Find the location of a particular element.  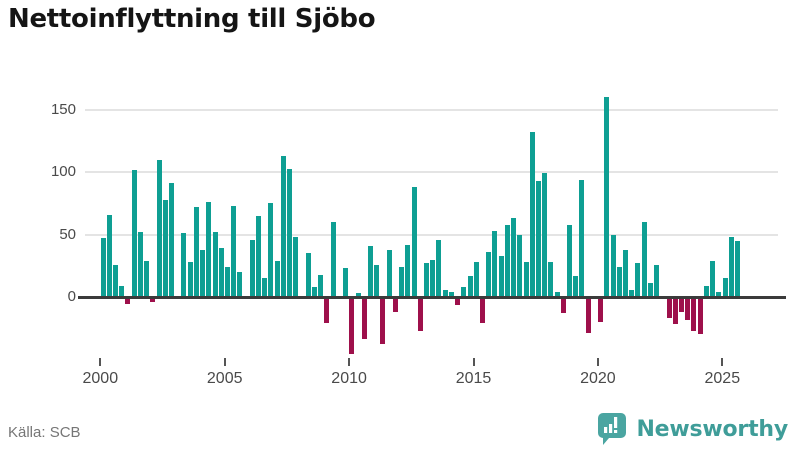

x-axis-label: 2005 is located at coordinates (224, 378).